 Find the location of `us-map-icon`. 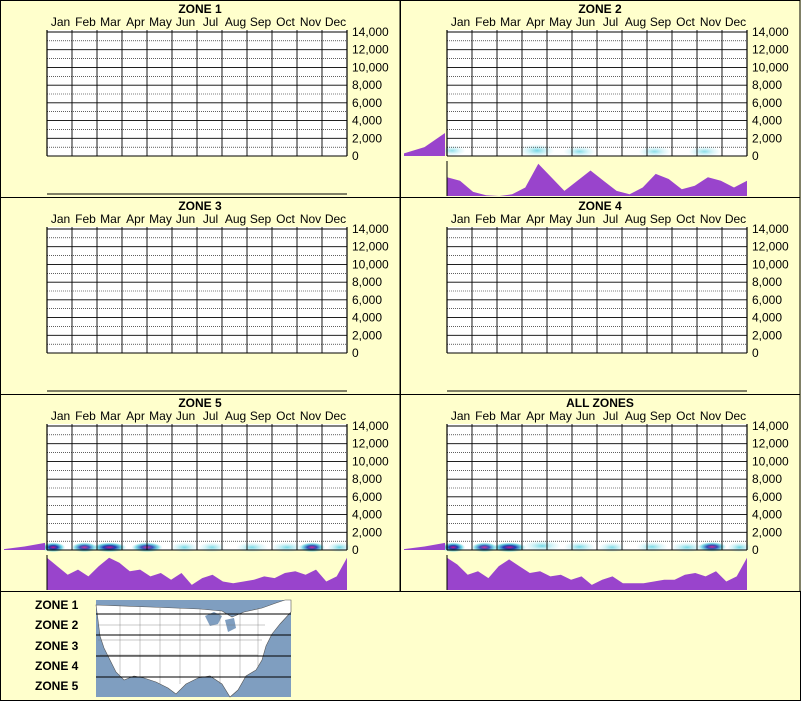

us-map-icon is located at coordinates (193, 648).